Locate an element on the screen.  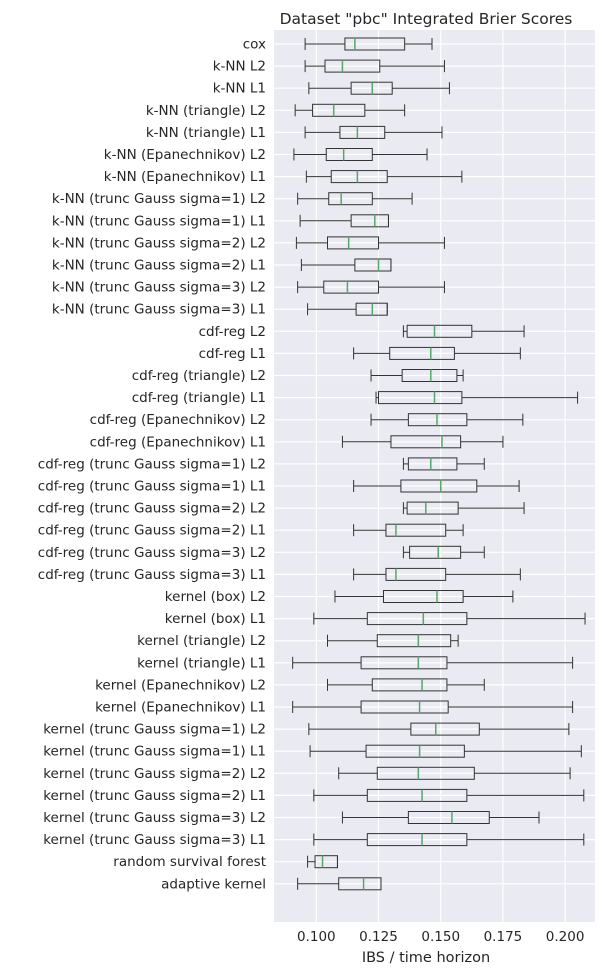
category-label: k-NN (trunc Gauss sigma=2) L1 is located at coordinates (159, 266).